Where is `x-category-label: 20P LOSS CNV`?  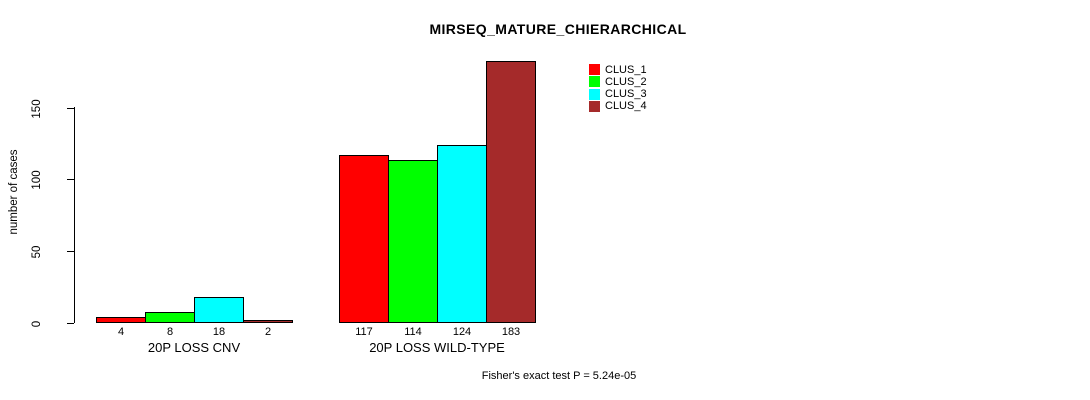 x-category-label: 20P LOSS CNV is located at coordinates (194, 347).